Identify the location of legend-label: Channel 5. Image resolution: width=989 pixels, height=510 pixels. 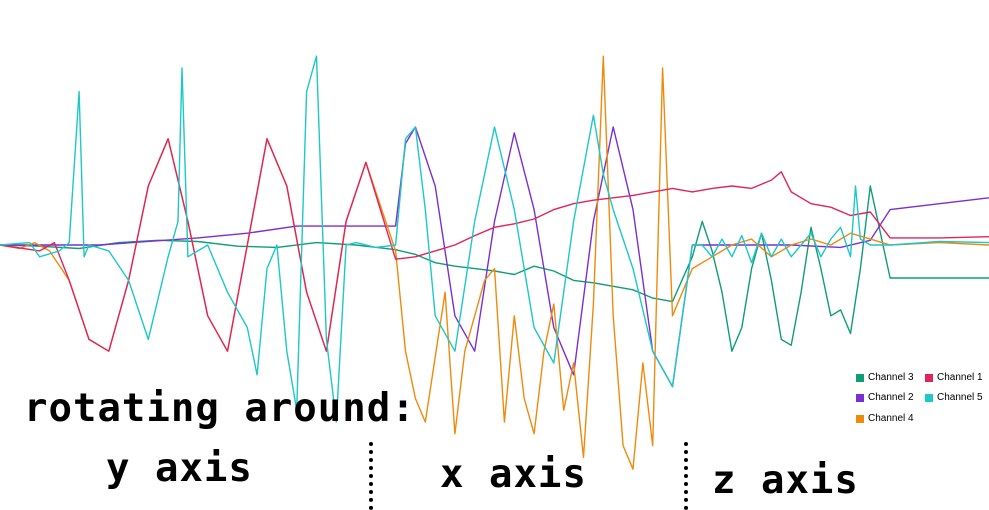
(960, 397).